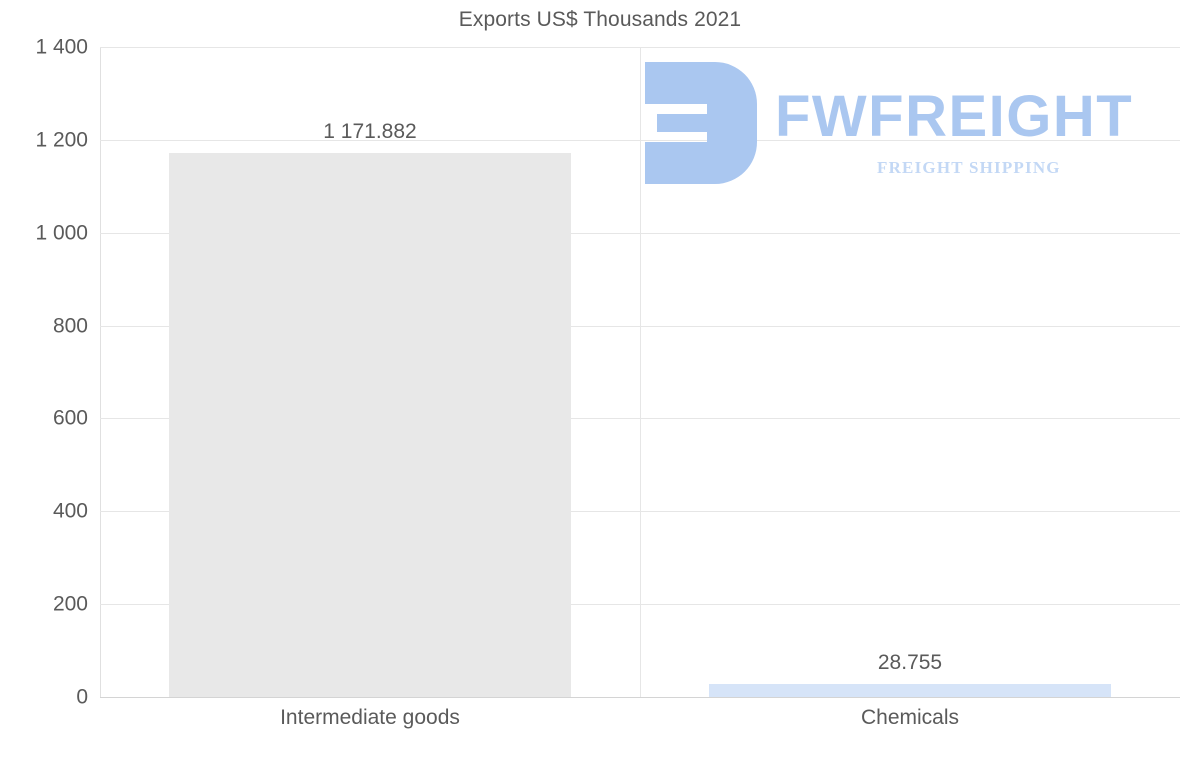 The image size is (1200, 763). Describe the element at coordinates (100, 372) in the screenshot. I see `y-axis-line` at that location.